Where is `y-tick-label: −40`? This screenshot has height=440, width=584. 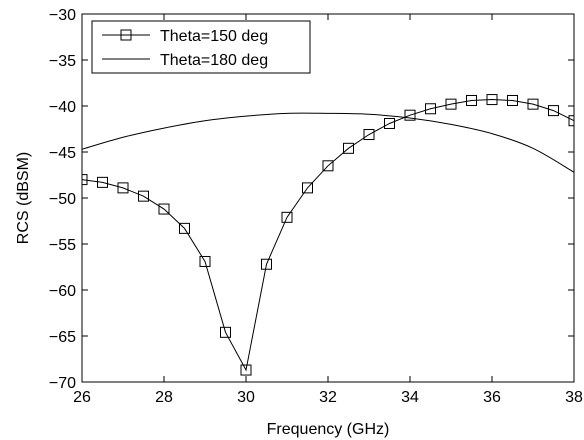 y-tick-label: −40 is located at coordinates (62, 107).